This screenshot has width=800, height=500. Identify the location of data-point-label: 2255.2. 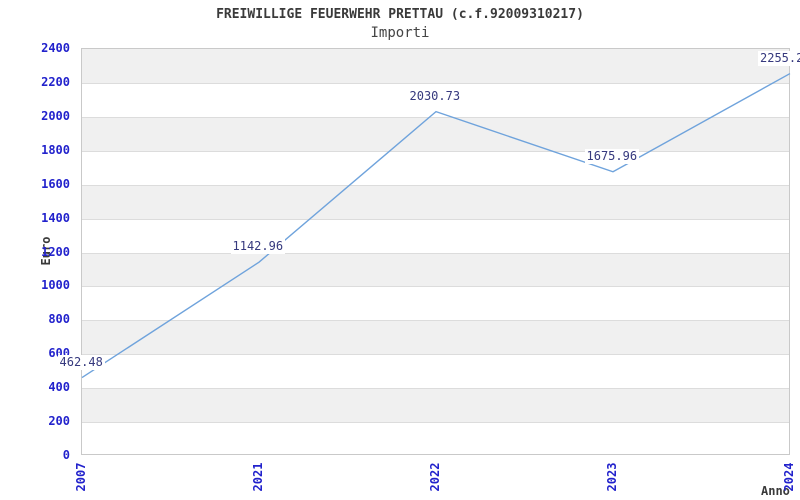
(779, 58).